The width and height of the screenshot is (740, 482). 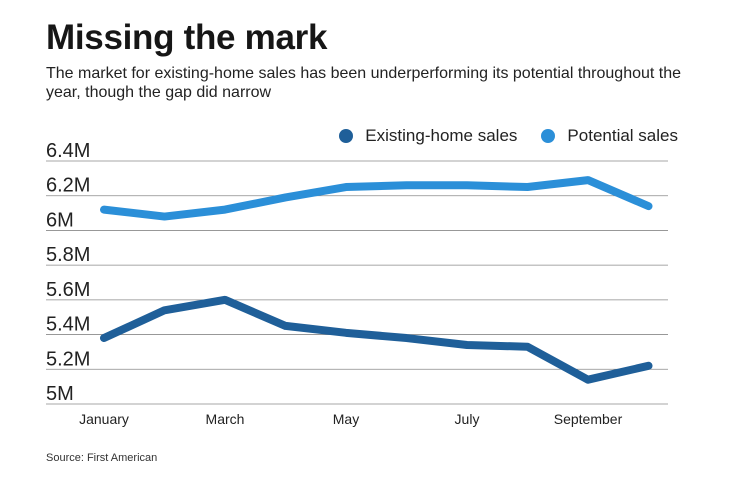 What do you see at coordinates (68, 151) in the screenshot?
I see `y-tick-label: 6.4M` at bounding box center [68, 151].